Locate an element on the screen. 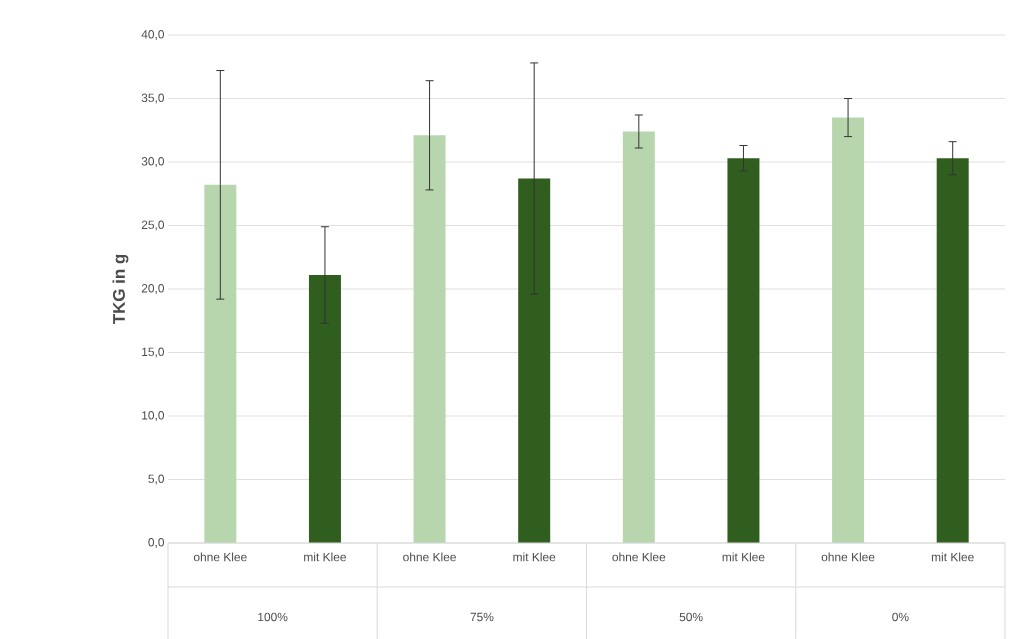  y-tick-label: 10,0 is located at coordinates (153, 416).